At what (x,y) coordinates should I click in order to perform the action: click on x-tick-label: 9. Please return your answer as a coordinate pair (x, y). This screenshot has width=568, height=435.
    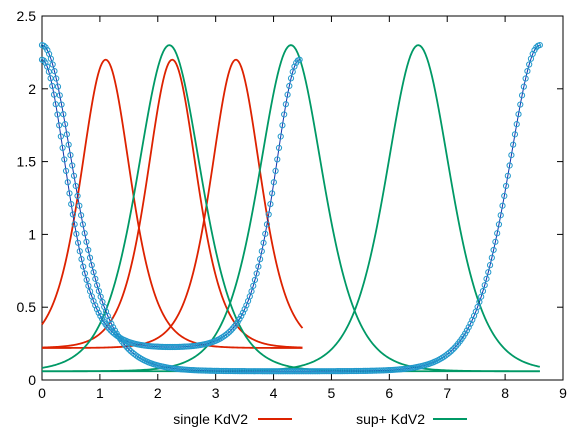
    Looking at the image, I should click on (563, 393).